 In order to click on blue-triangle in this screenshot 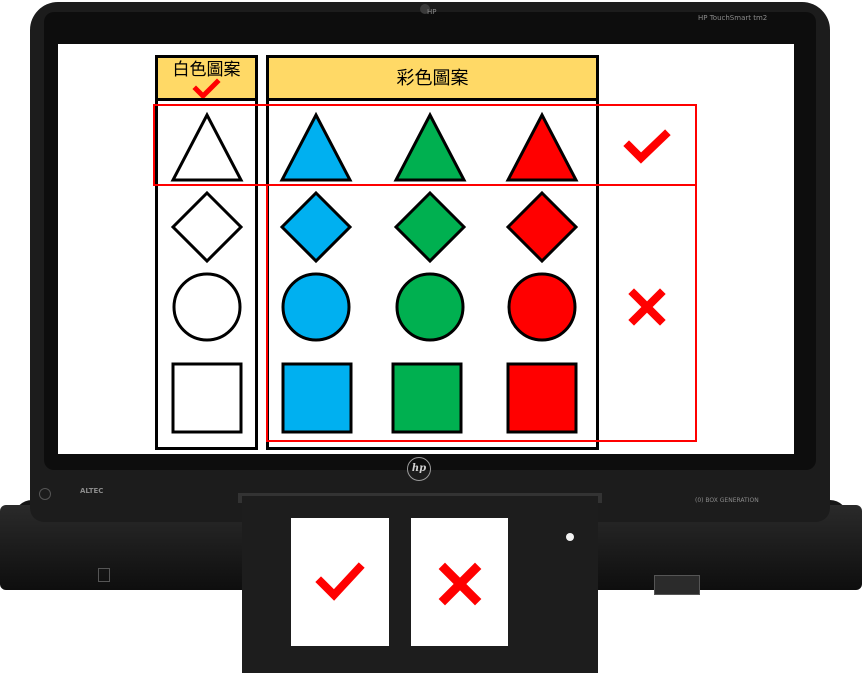, I will do `click(316, 146)`.